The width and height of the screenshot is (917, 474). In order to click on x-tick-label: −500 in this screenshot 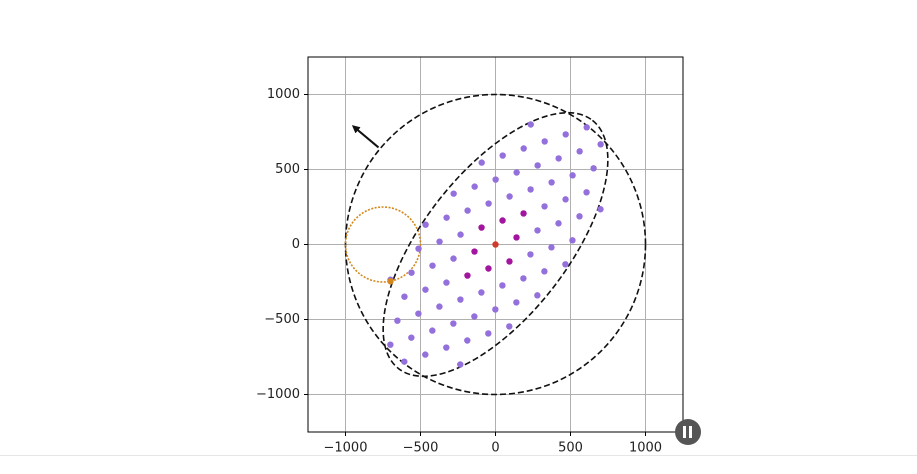, I will do `click(421, 448)`.